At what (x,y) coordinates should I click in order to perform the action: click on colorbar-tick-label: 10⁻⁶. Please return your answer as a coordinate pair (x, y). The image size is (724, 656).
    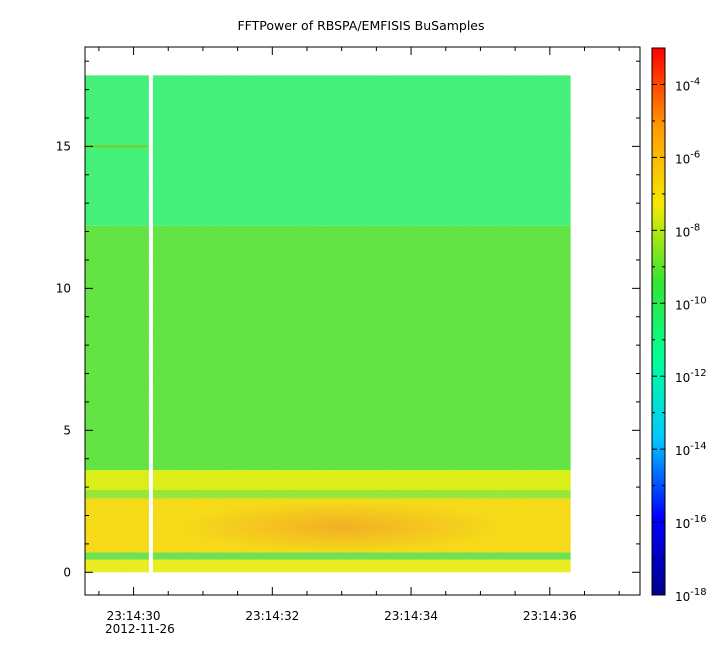
    Looking at the image, I should click on (687, 157).